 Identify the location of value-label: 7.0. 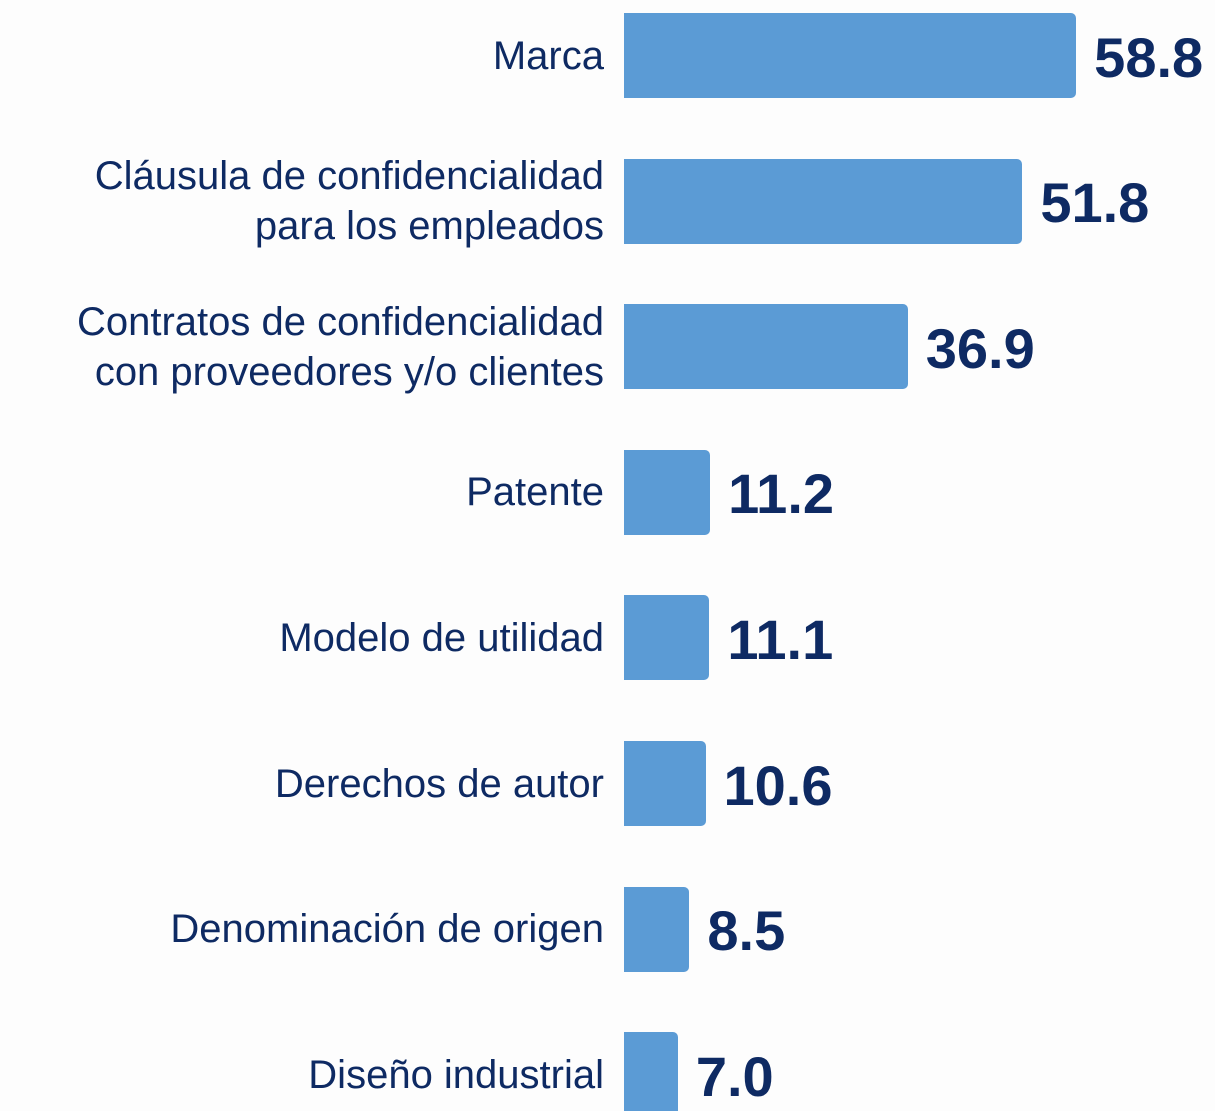
(734, 1076).